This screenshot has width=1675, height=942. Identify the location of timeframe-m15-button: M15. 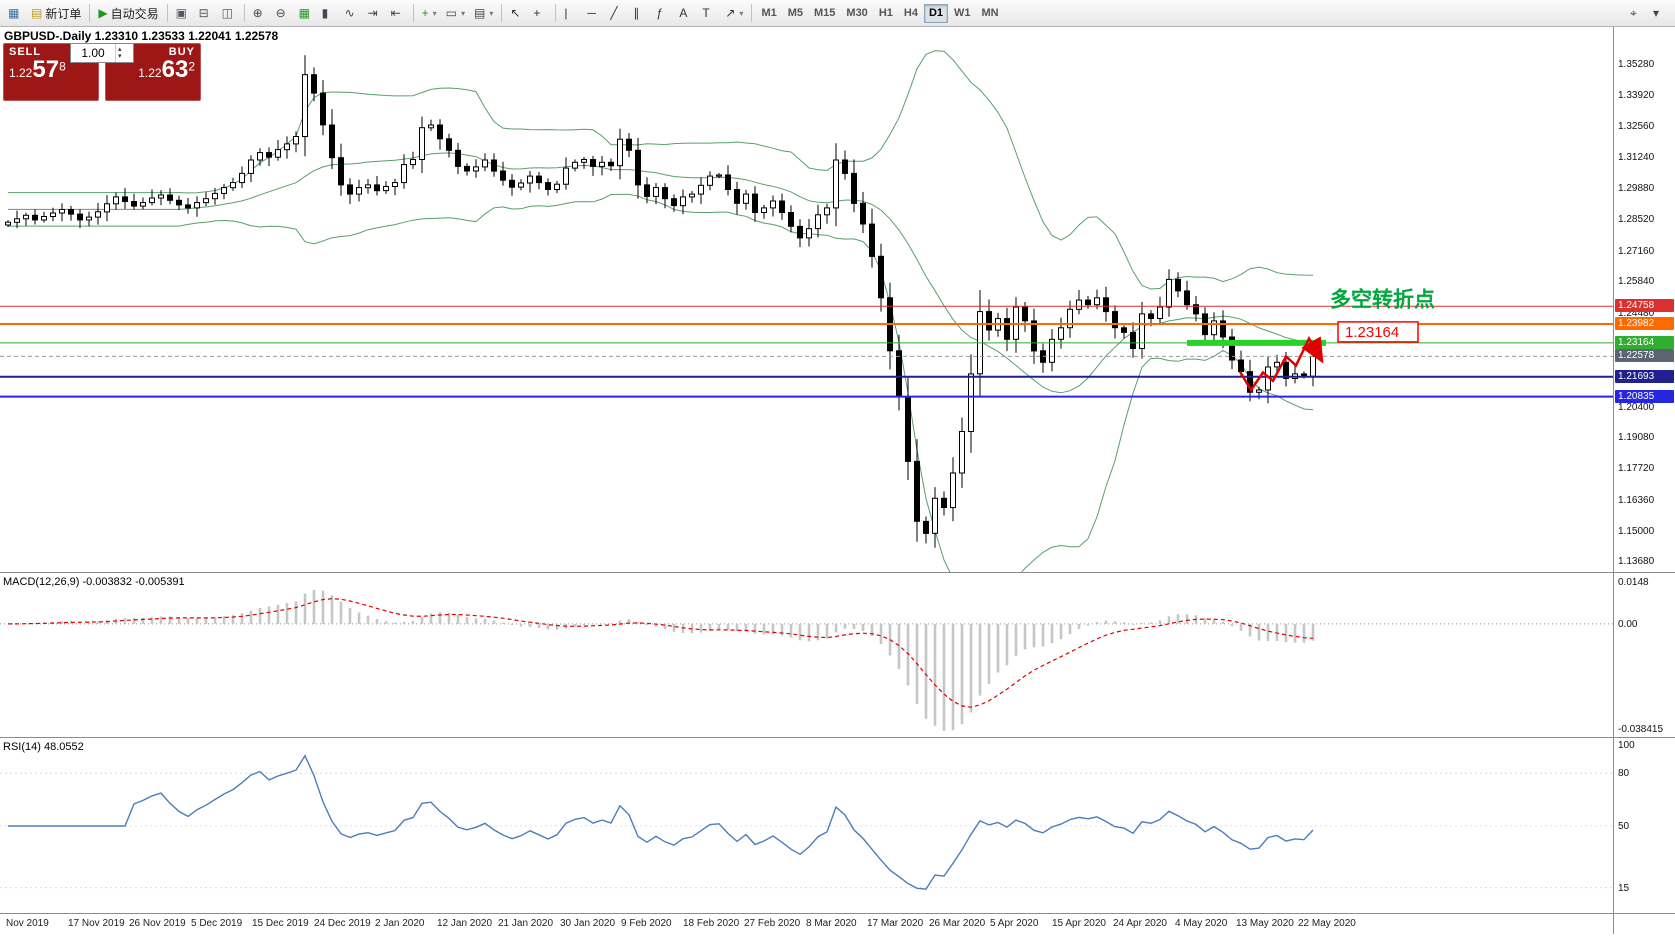
(824, 13).